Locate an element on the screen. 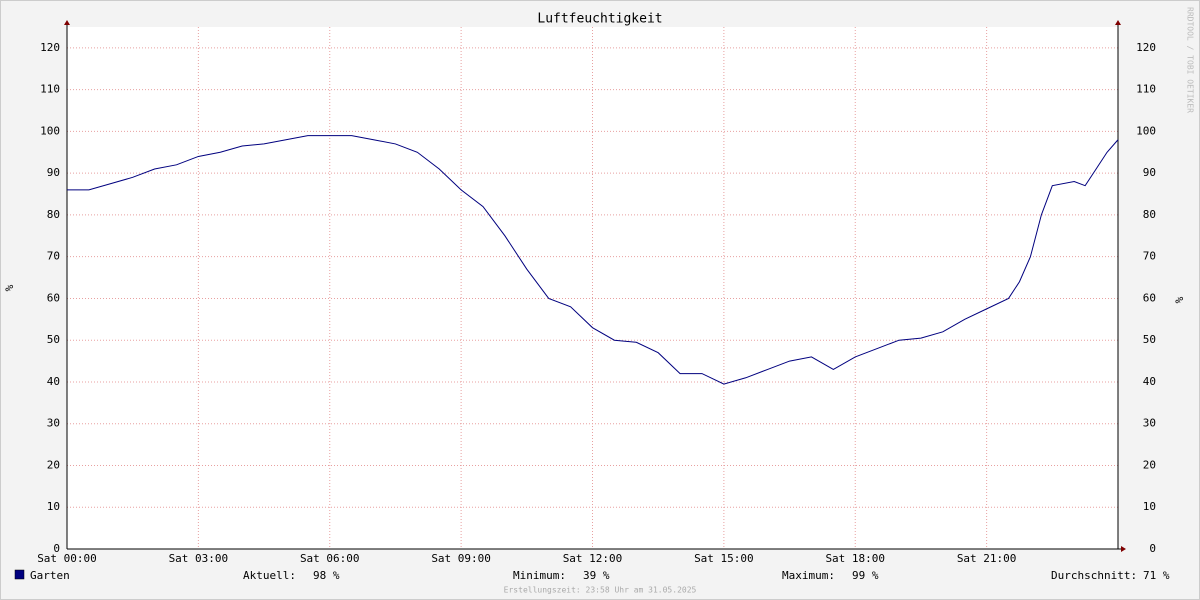 The height and width of the screenshot is (600, 1200). y2-tick-label: 90 is located at coordinates (1149, 172).